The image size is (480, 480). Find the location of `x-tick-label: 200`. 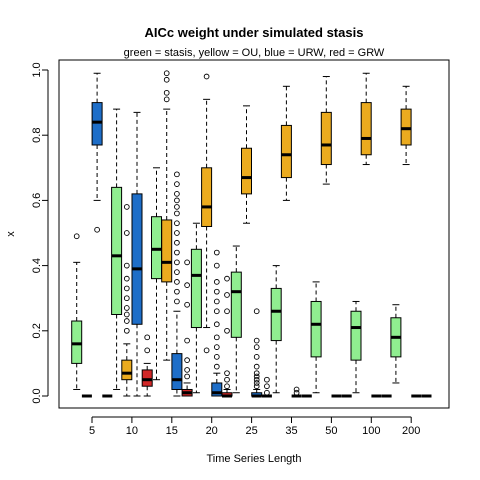

x-tick-label: 200 is located at coordinates (411, 431).